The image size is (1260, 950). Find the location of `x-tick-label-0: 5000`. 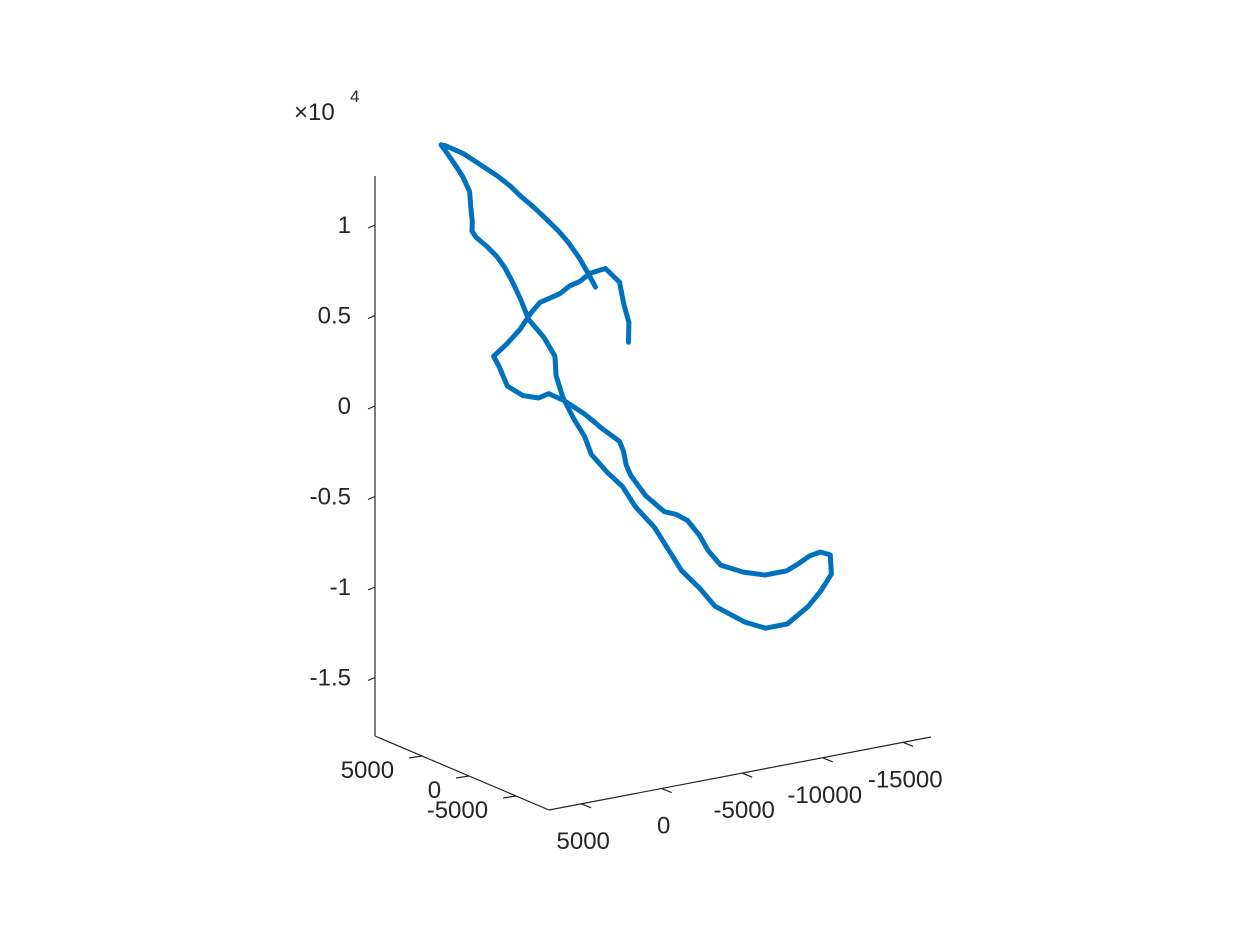

x-tick-label-0: 5000 is located at coordinates (583, 841).